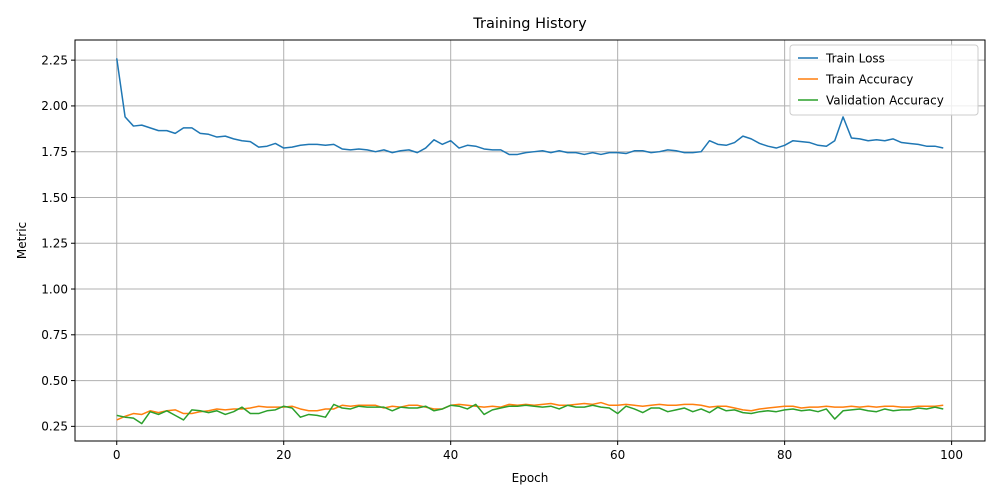  Describe the element at coordinates (450, 455) in the screenshot. I see `x-tick-label: 40` at that location.